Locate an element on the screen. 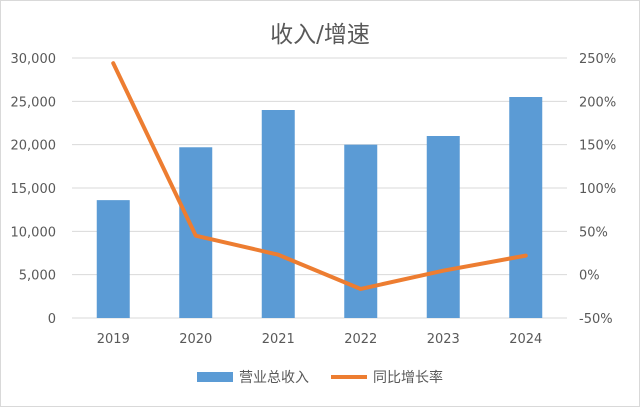 The image size is (640, 407). right-tick-label: 50% is located at coordinates (593, 232).